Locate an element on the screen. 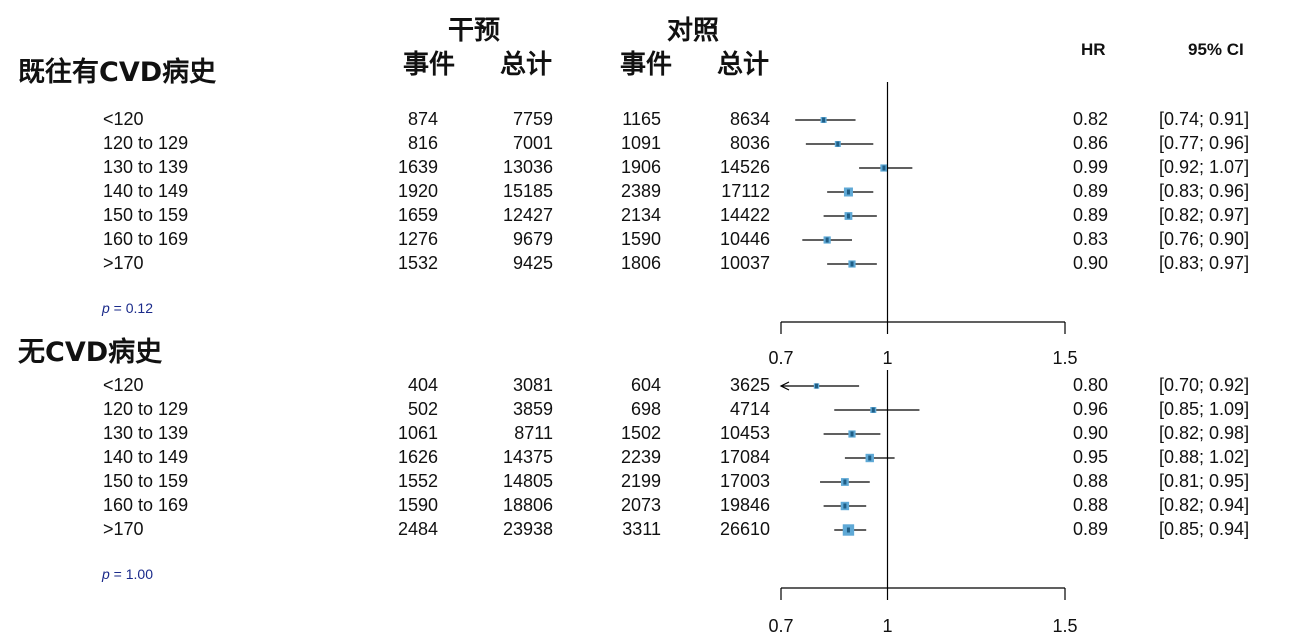  intervention-total: 13036 is located at coordinates (527, 167).